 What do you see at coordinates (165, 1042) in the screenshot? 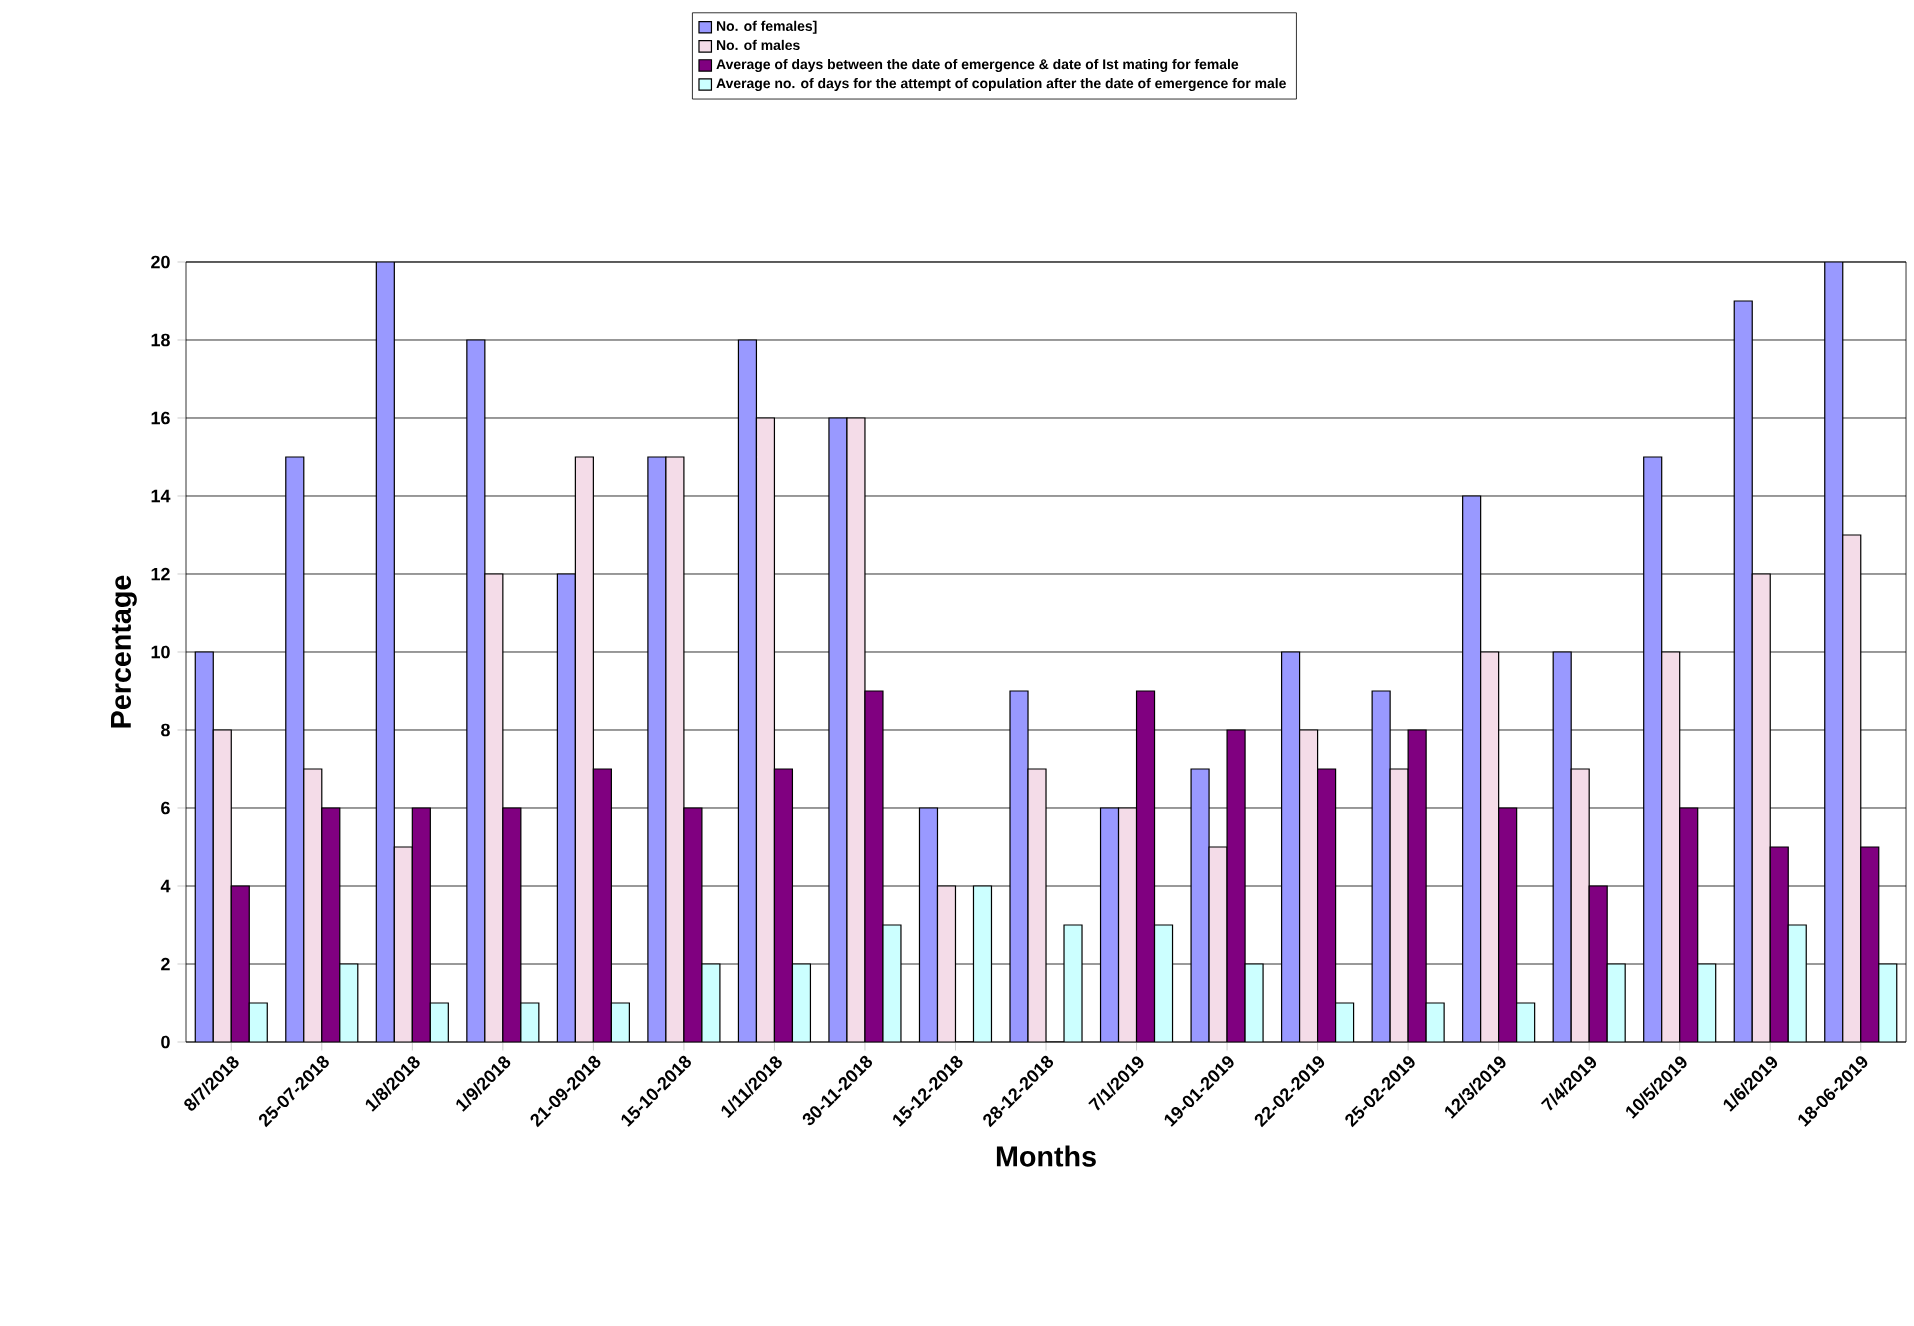
I see `y-tick-label: 0` at bounding box center [165, 1042].